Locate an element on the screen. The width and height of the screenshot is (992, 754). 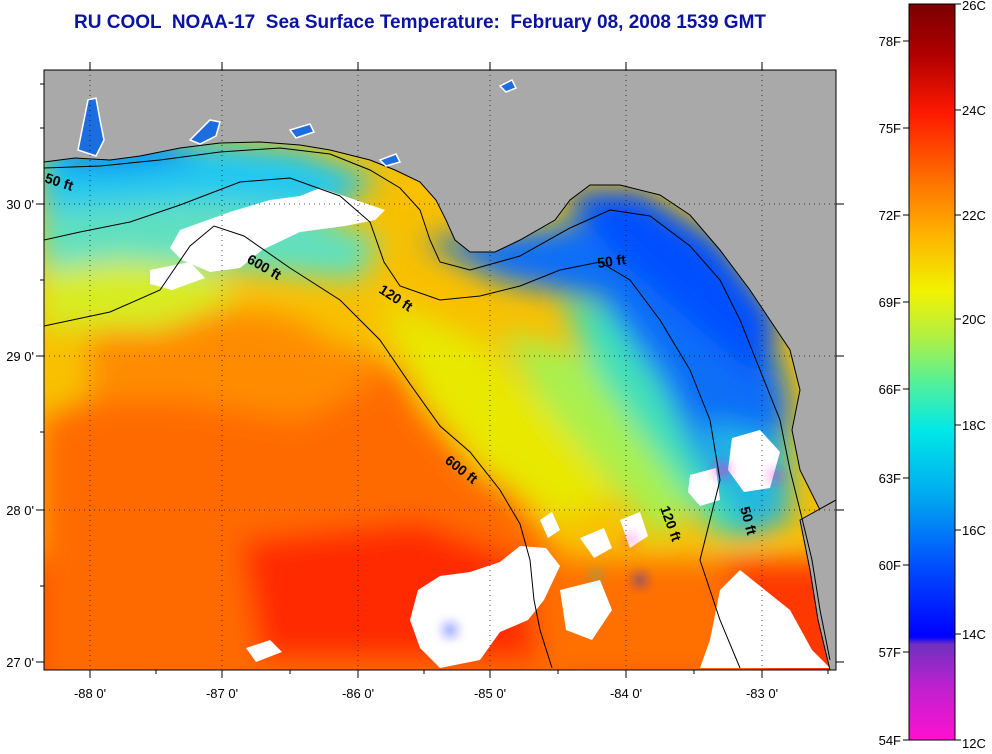
colorbar-c-label: 26C is located at coordinates (974, 6).